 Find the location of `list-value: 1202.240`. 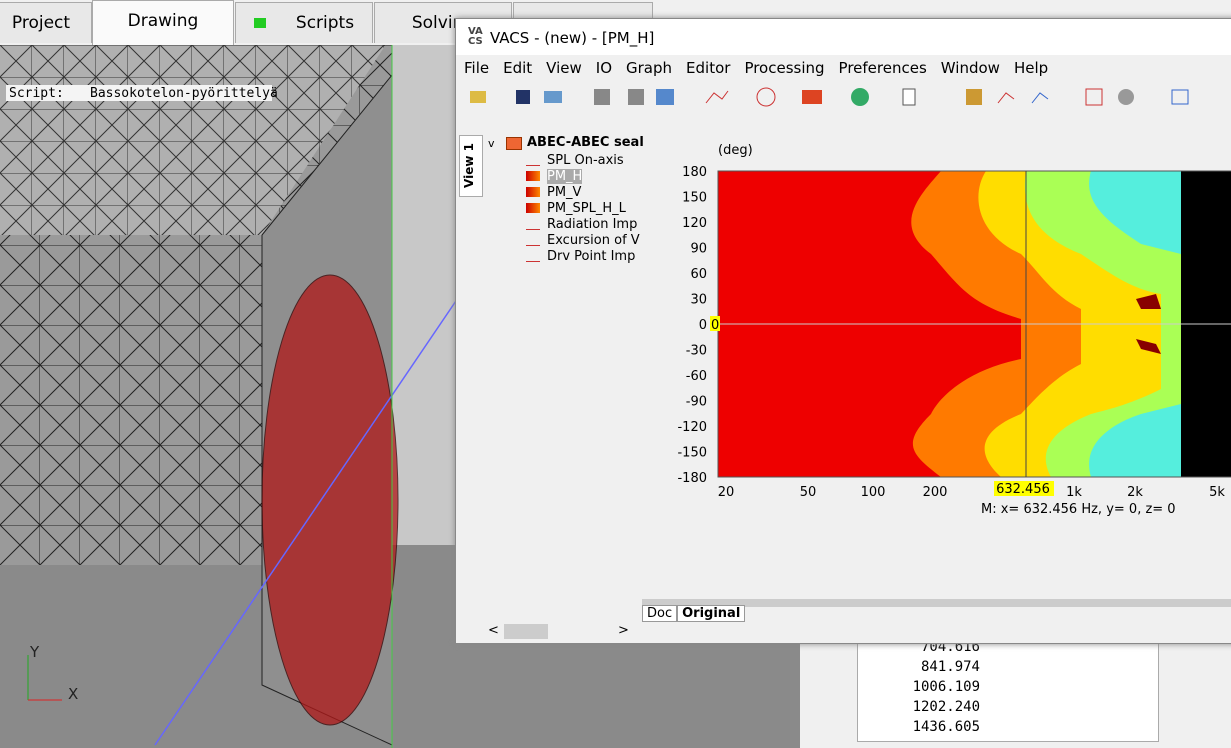

list-value: 1202.240 is located at coordinates (946, 707).